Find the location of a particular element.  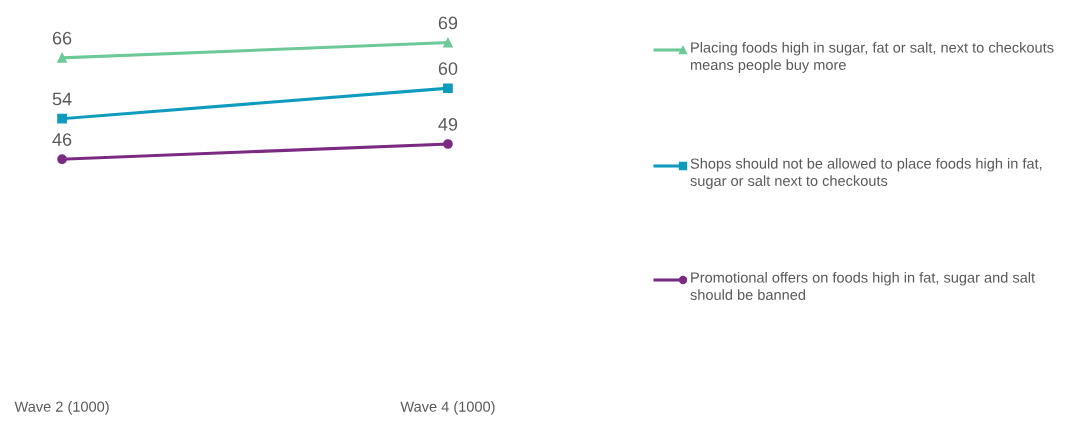

data-label: 66 is located at coordinates (62, 38).